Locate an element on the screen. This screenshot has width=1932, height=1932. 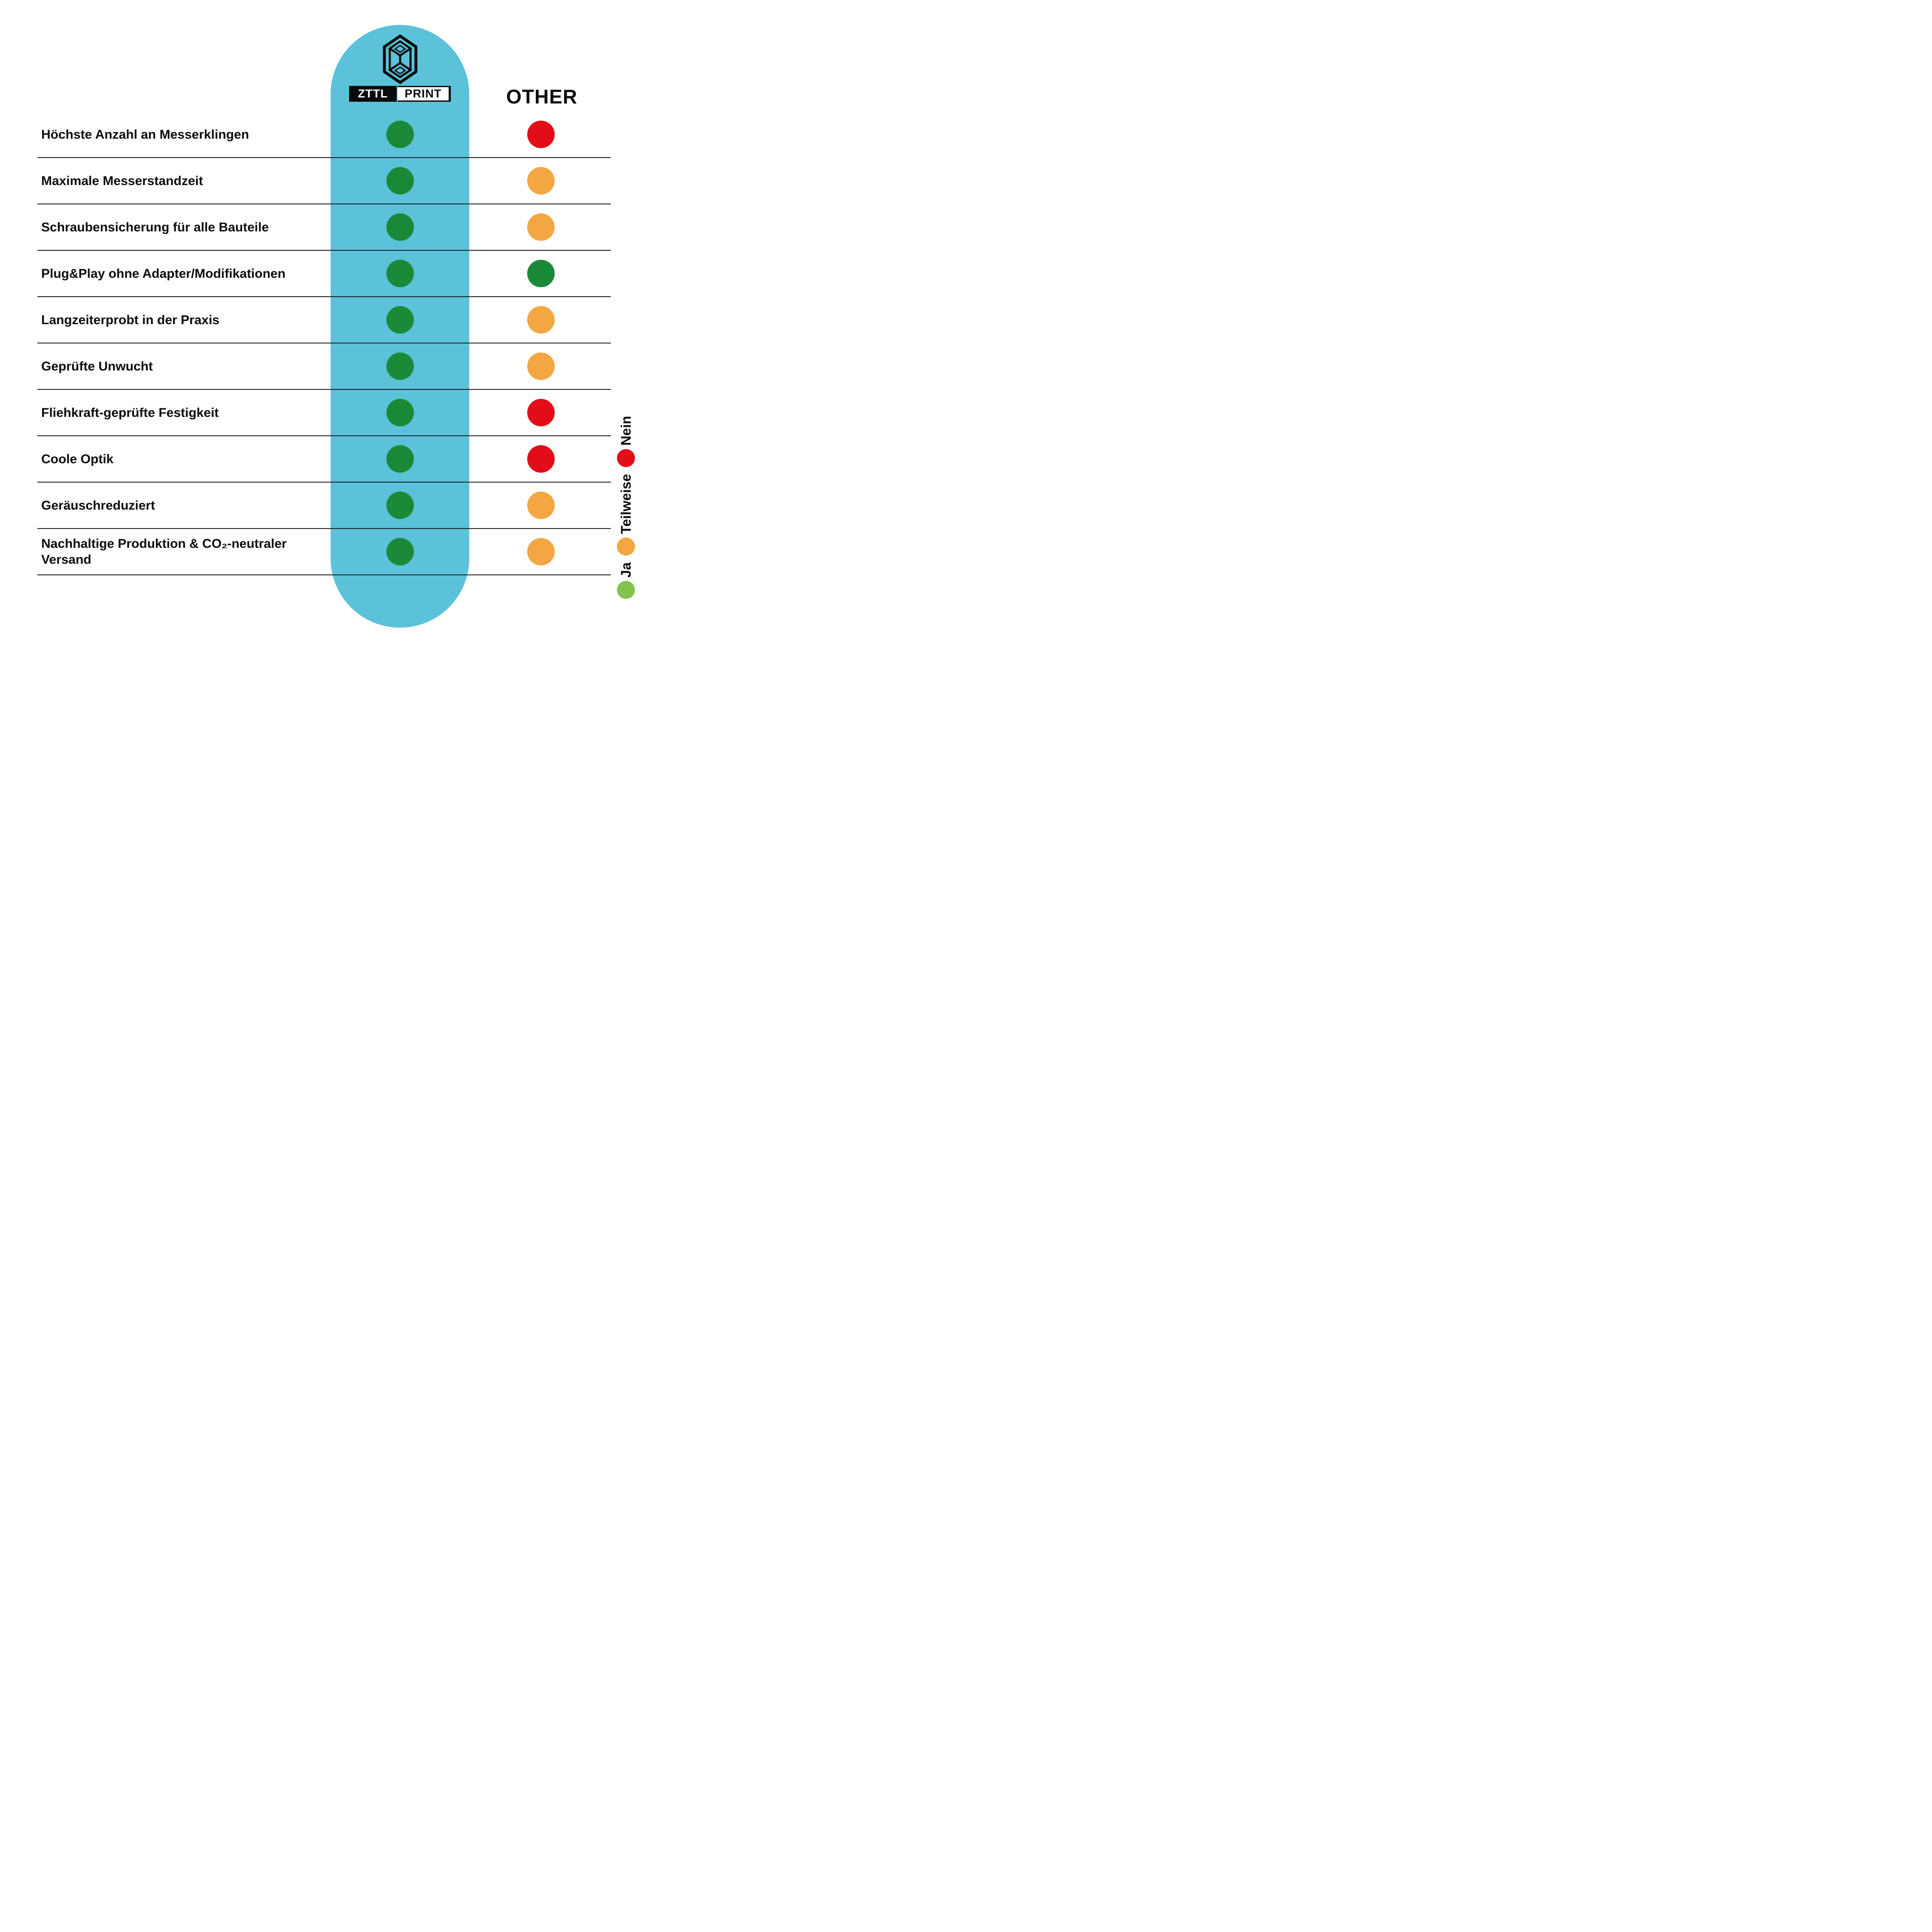
table-row: Fliehkraft-geprüfte Festigkeit is located at coordinates (324, 413).